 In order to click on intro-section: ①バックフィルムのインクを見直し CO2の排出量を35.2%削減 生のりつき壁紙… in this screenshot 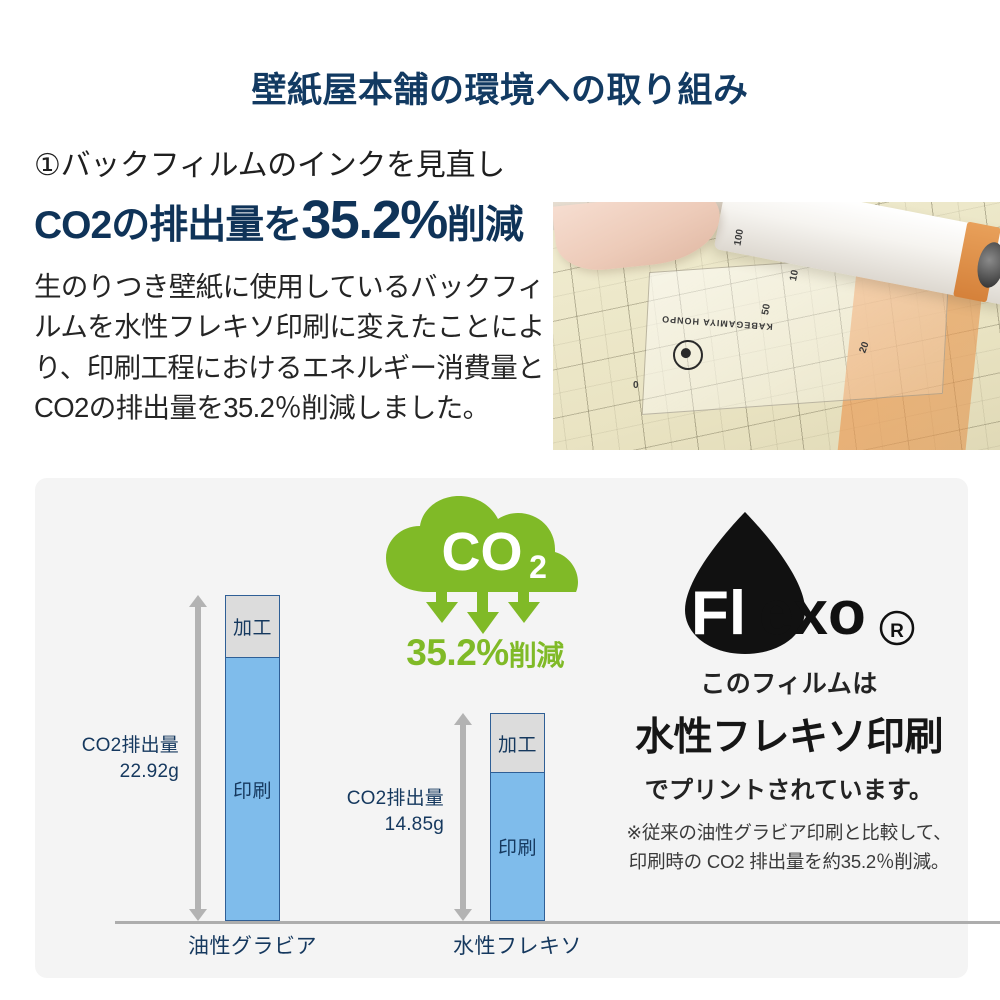, I will do `click(290, 288)`.